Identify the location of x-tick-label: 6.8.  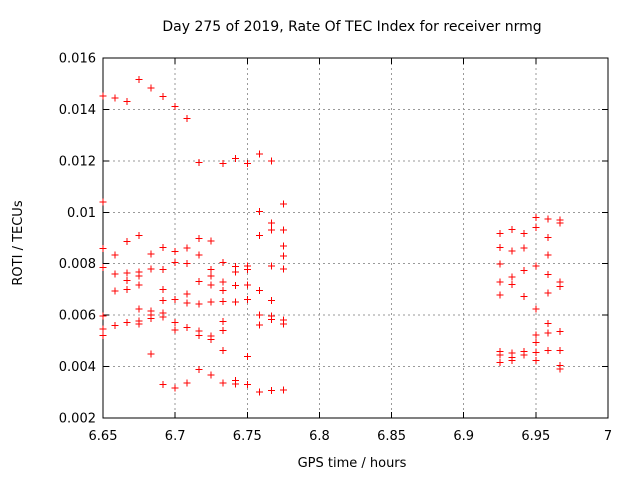
(319, 436).